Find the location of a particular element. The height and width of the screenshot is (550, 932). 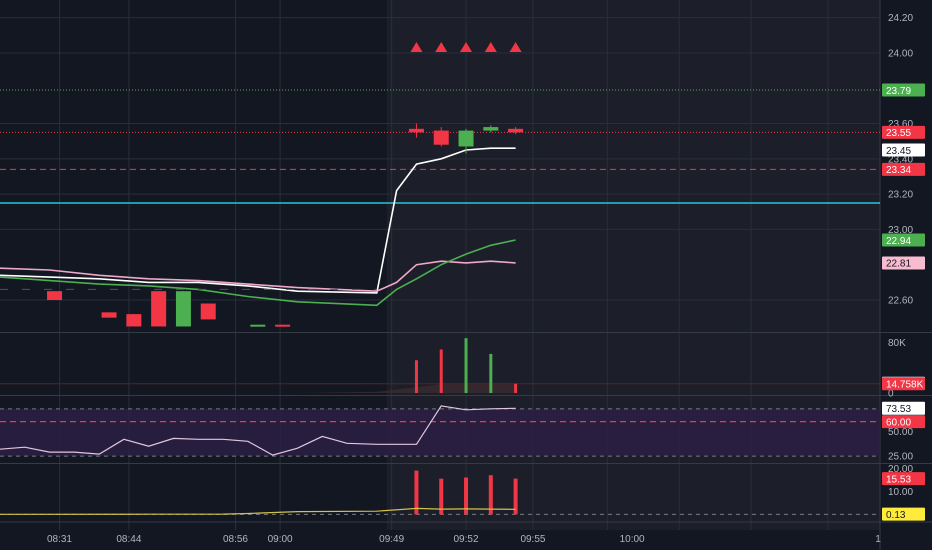

time-tick-label: 09:55 is located at coordinates (532, 539).